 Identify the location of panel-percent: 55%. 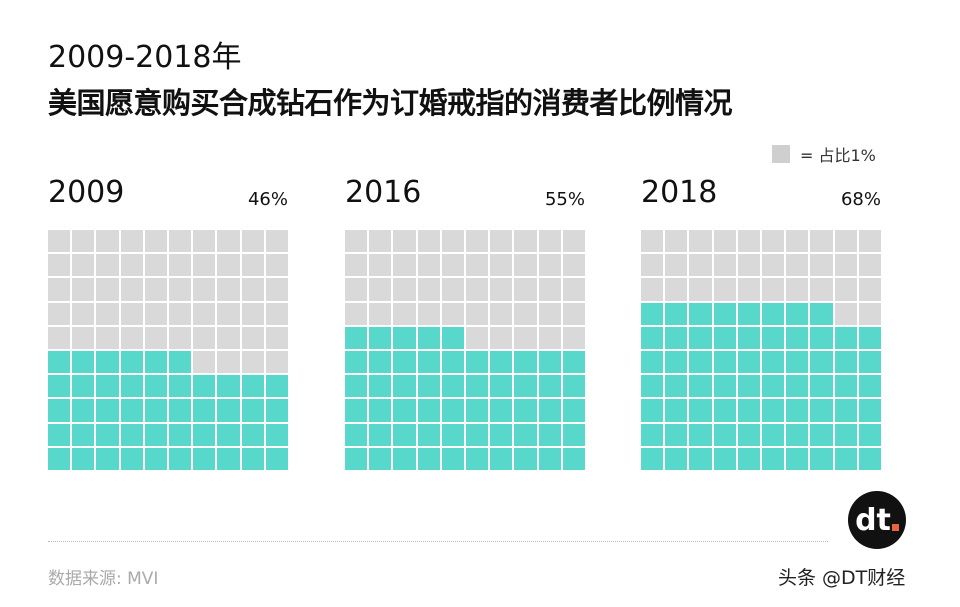
(564, 199).